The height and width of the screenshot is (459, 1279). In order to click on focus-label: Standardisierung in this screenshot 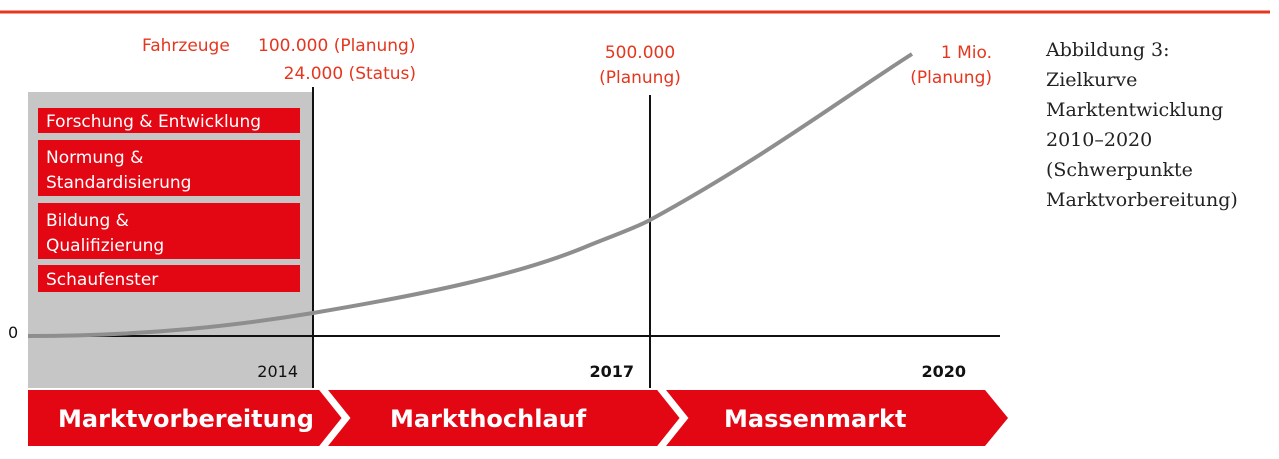, I will do `click(118, 183)`.